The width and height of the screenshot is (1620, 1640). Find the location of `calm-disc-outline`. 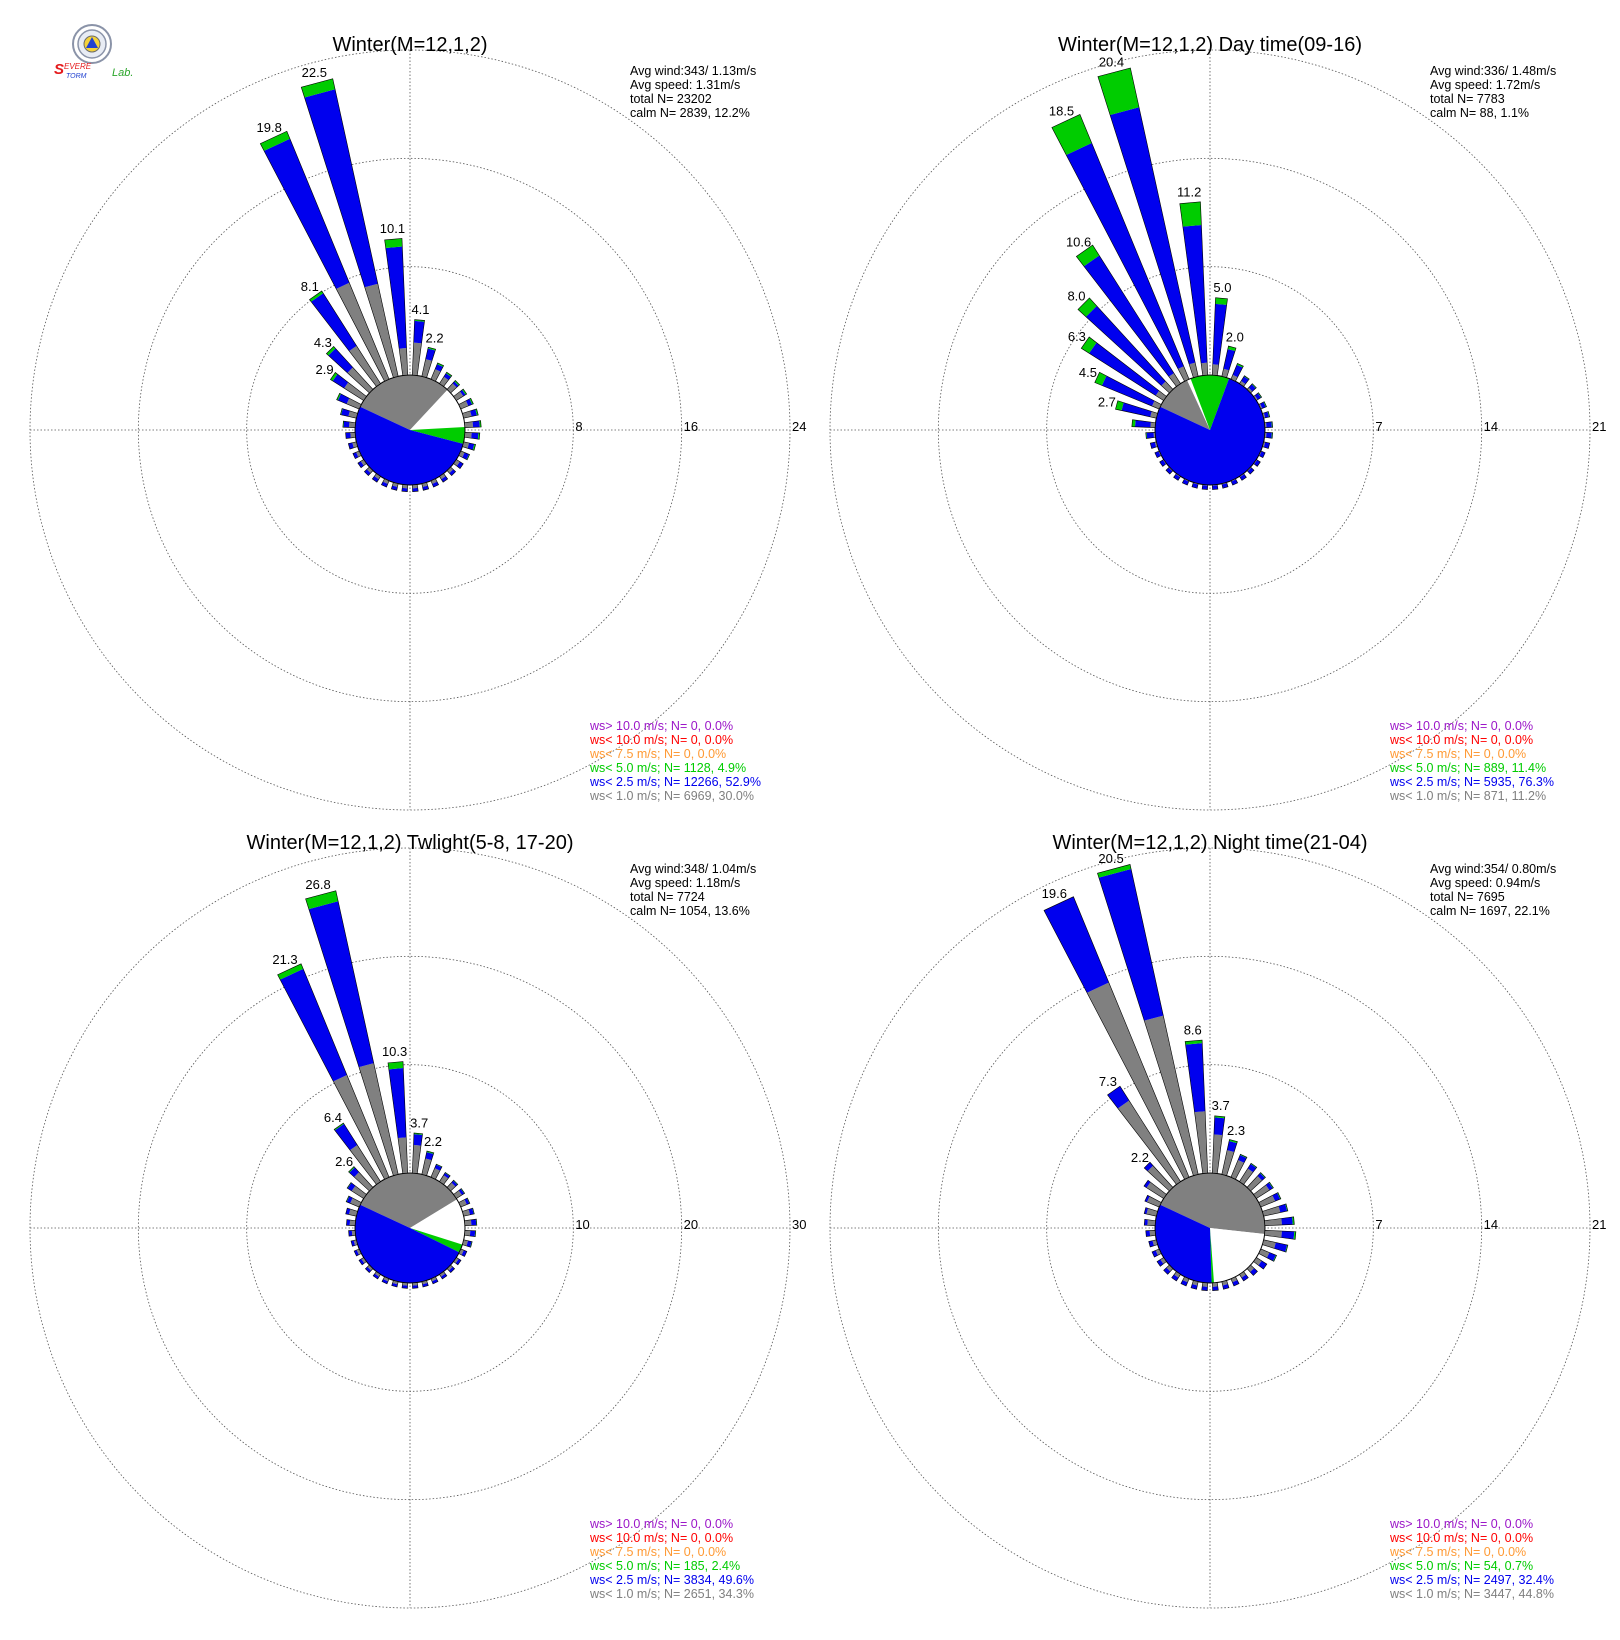

calm-disc-outline is located at coordinates (1210, 430).